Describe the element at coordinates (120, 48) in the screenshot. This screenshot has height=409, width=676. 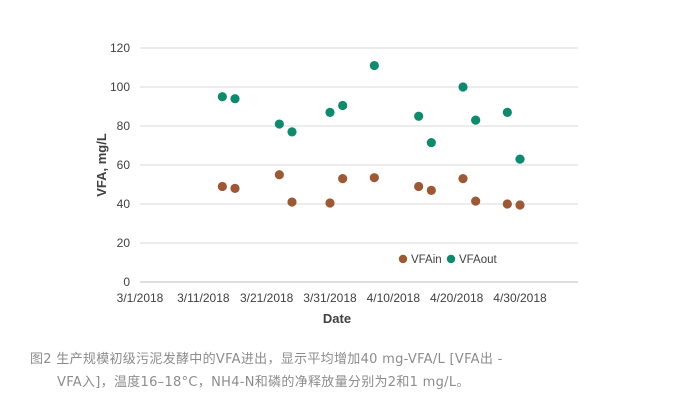
I see `y-tick-label: 120` at that location.